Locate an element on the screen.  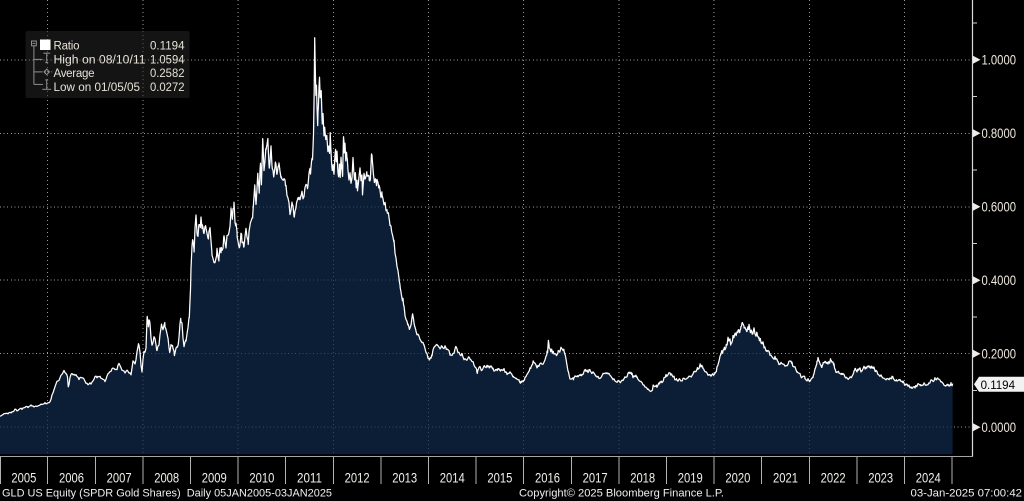
svg-text: 2024 is located at coordinates (928, 478).